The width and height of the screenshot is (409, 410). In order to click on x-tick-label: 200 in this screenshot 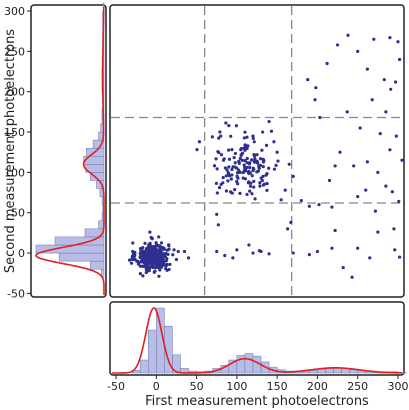, I will do `click(317, 386)`.